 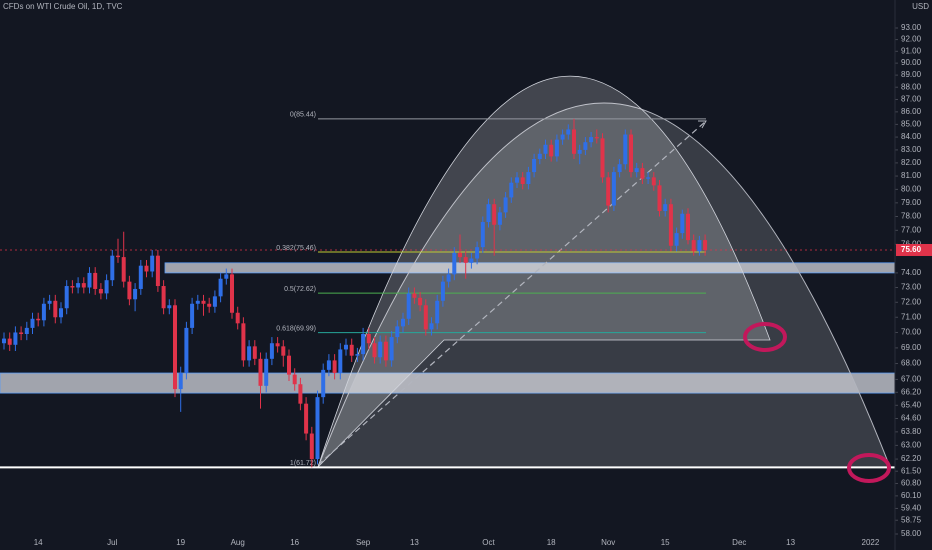 I want to click on y-tick-label: 66.20, so click(x=911, y=391).